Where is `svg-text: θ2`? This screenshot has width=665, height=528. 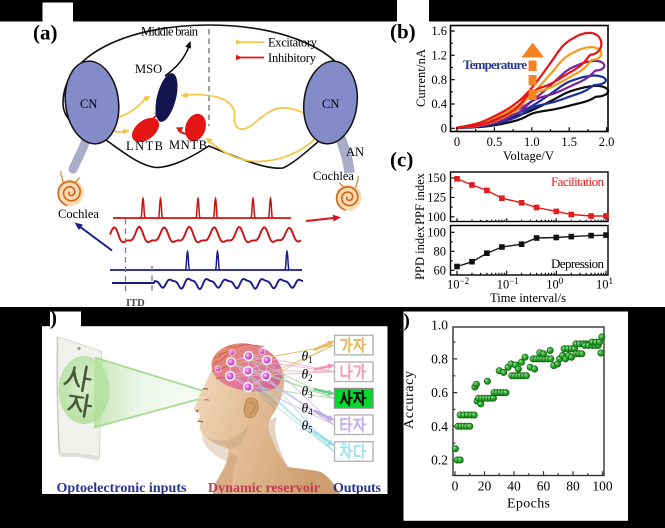
svg-text: θ2 is located at coordinates (307, 375).